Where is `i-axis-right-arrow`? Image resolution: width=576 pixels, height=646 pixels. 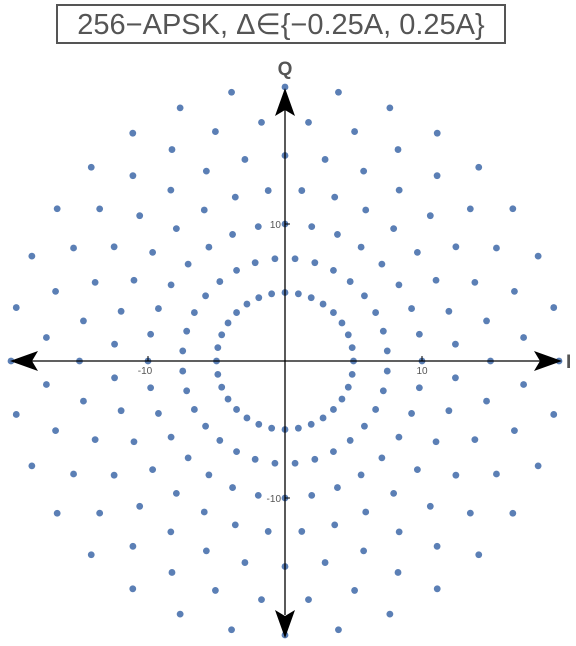
i-axis-right-arrow is located at coordinates (548, 361).